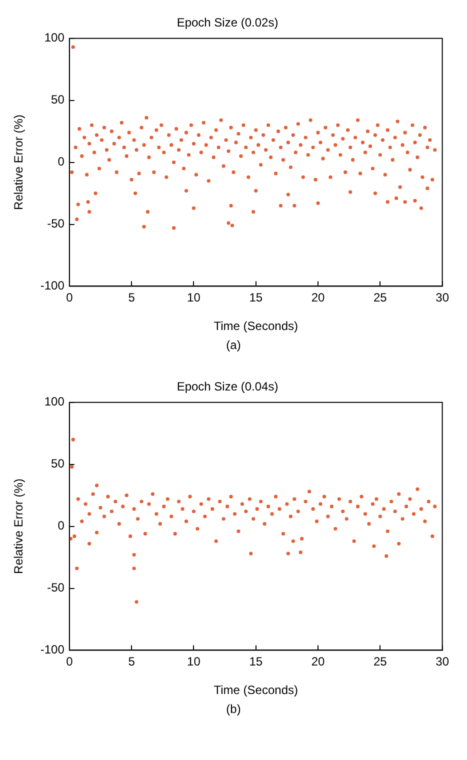 This screenshot has width=467, height=760. I want to click on chart-title: Epoch Size (0.02s), so click(227, 23).